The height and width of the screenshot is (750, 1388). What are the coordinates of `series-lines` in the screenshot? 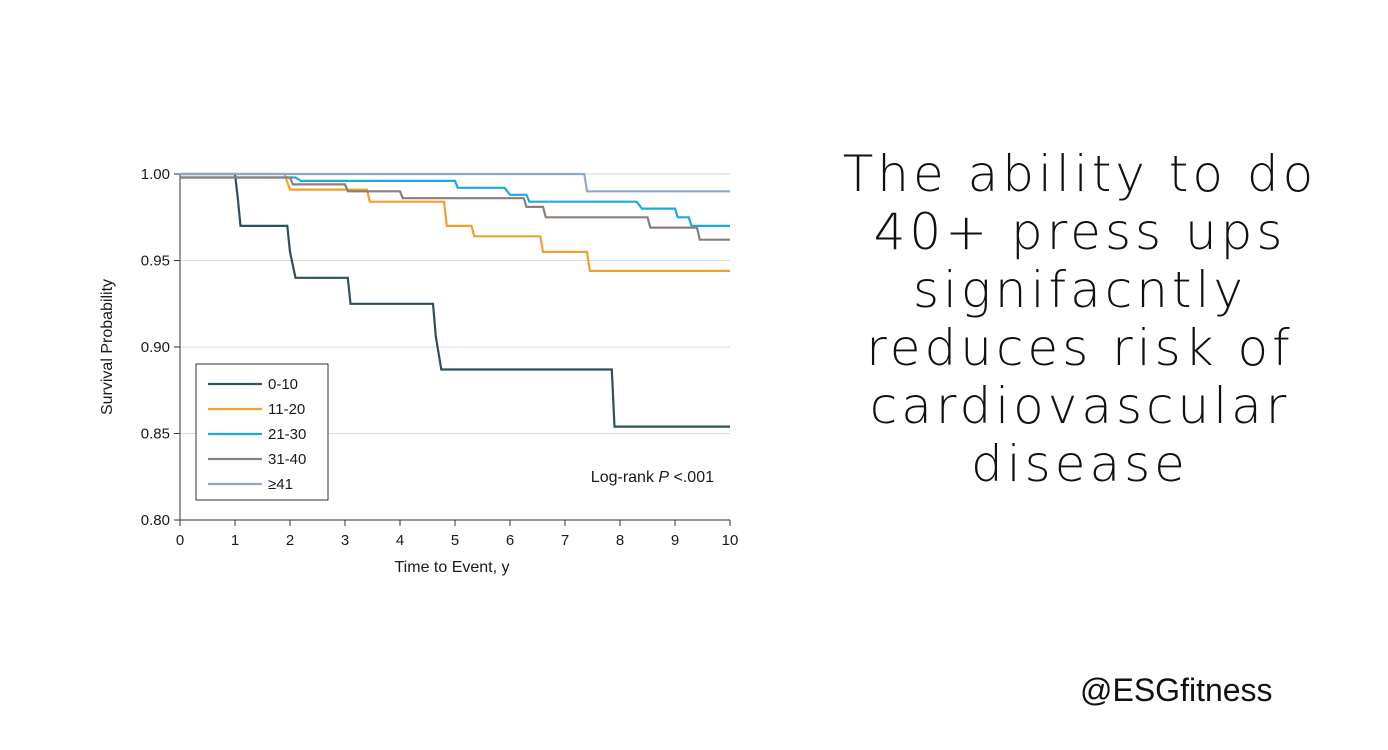 It's located at (455, 300).